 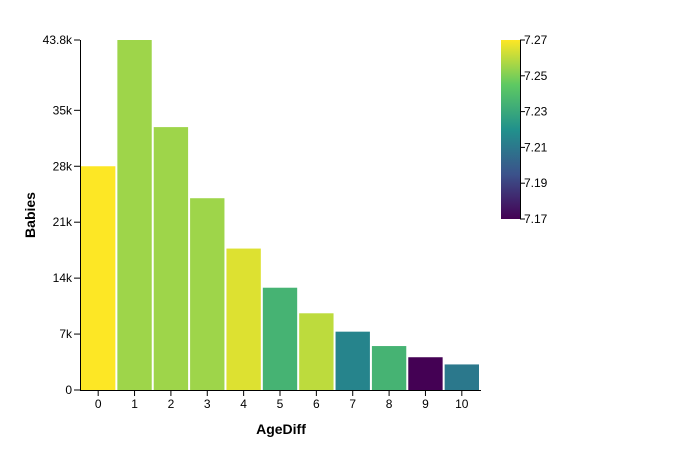 I want to click on y-tick-label-14k: 14k, so click(x=63, y=278).